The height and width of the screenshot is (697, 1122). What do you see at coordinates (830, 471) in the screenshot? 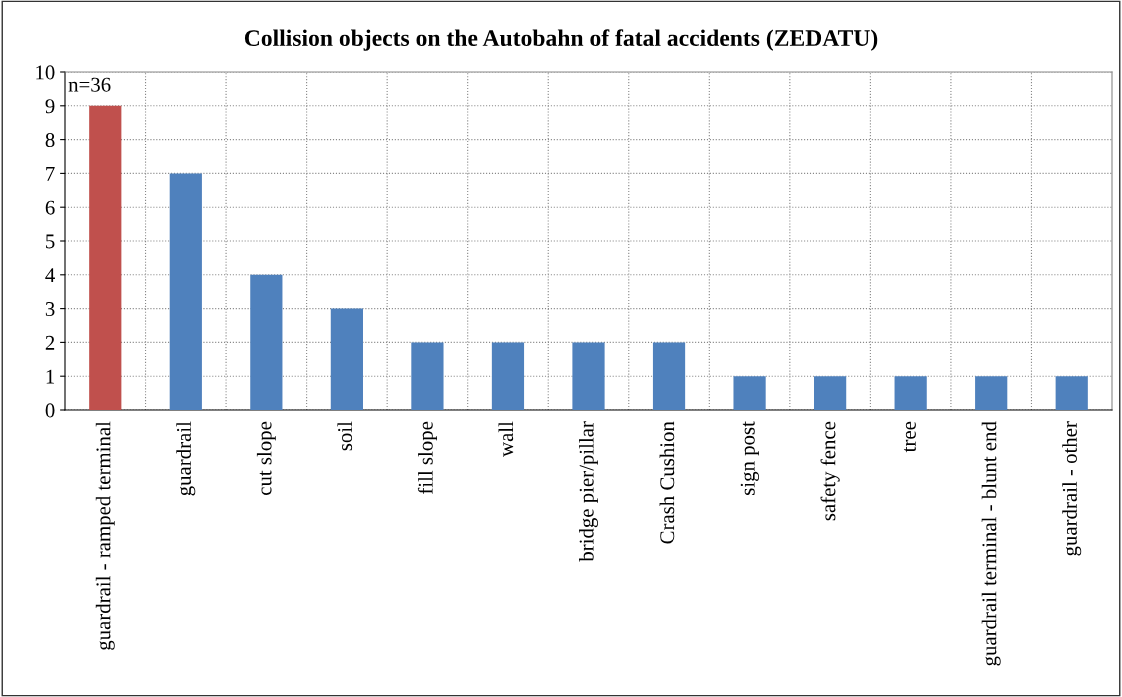
I see `x-tick-label: safety fence` at bounding box center [830, 471].